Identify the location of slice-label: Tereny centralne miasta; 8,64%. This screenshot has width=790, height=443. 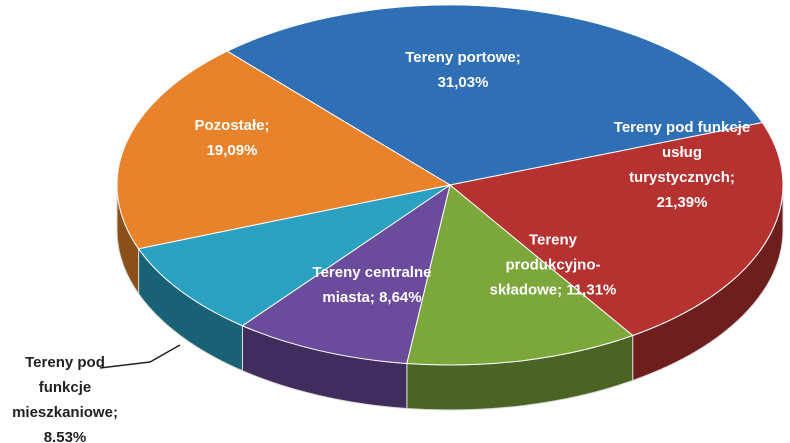
(372, 285).